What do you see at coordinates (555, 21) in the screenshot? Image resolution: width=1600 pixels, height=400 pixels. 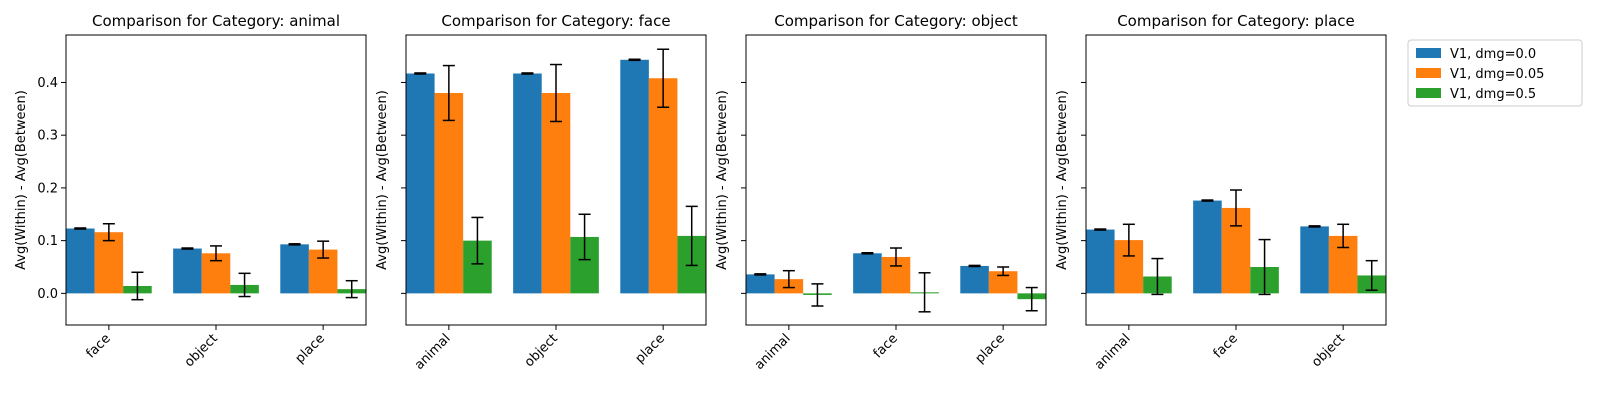 I see `panel-2-title: Comparison for Category: face` at bounding box center [555, 21].